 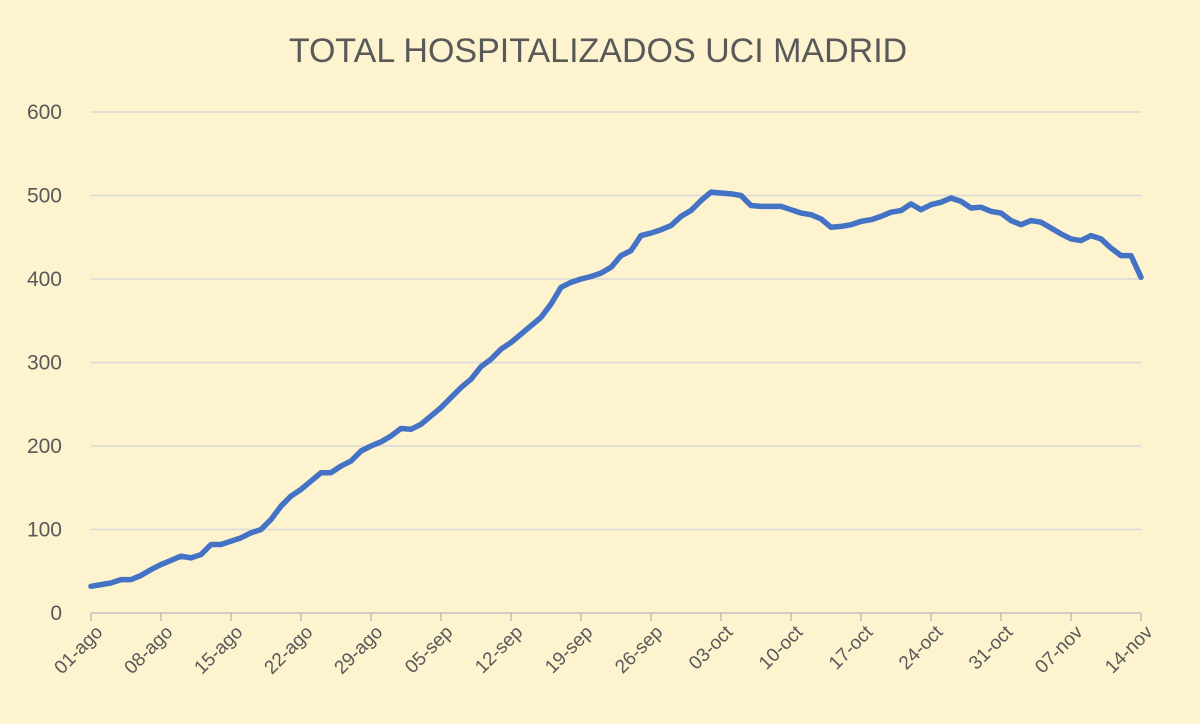 What do you see at coordinates (991, 647) in the screenshot?
I see `x-tick-label: 31-oct` at bounding box center [991, 647].